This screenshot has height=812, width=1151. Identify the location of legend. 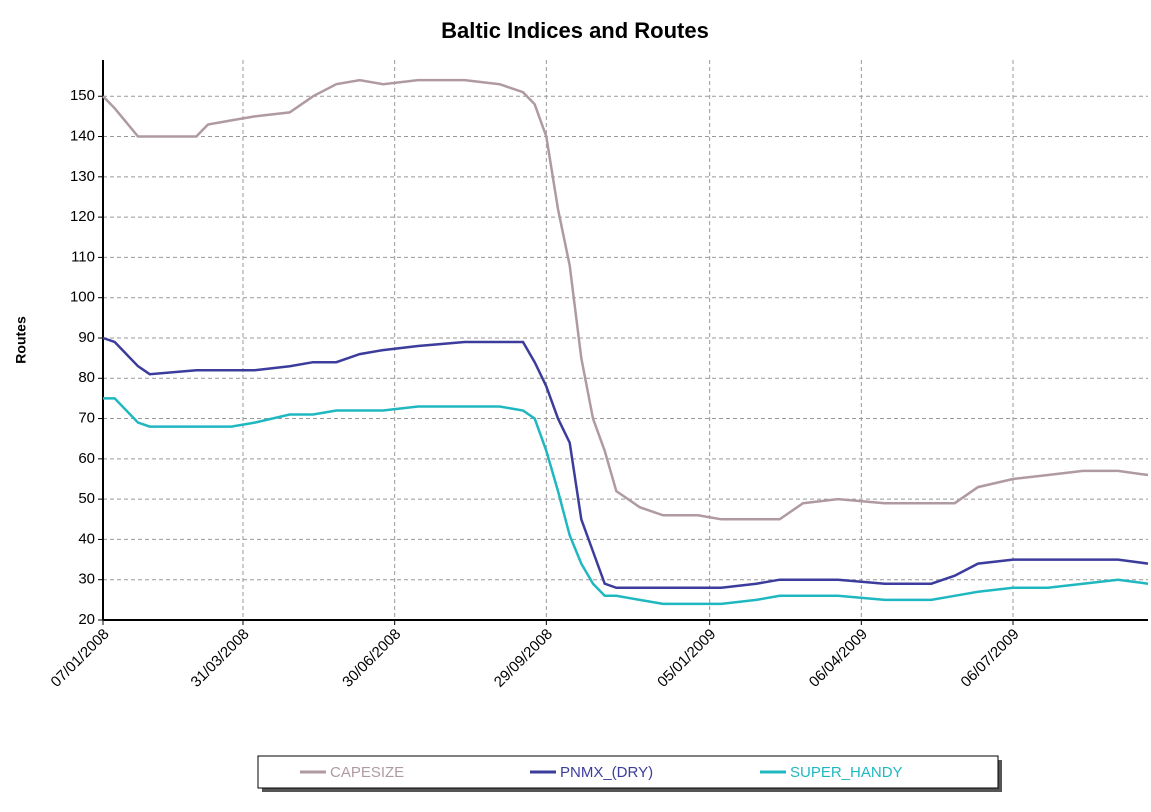
(628, 772).